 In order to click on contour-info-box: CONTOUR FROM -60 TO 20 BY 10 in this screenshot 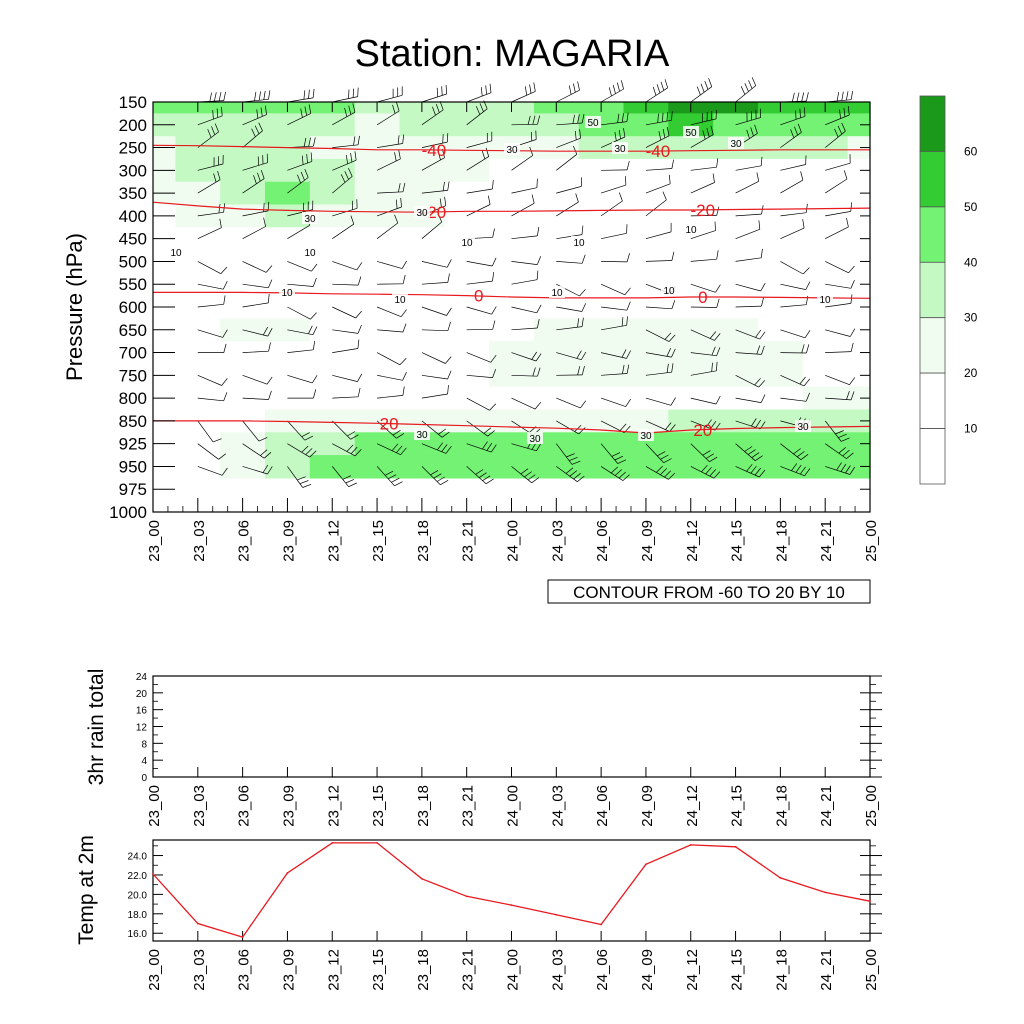, I will do `click(709, 591)`.